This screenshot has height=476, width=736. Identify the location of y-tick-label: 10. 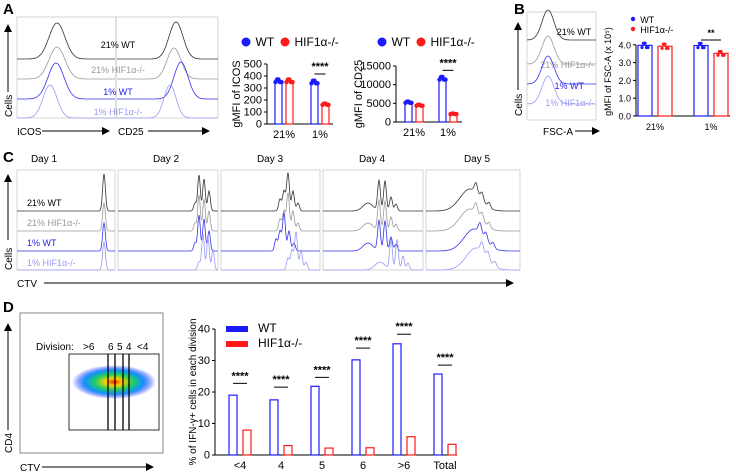
(204, 424).